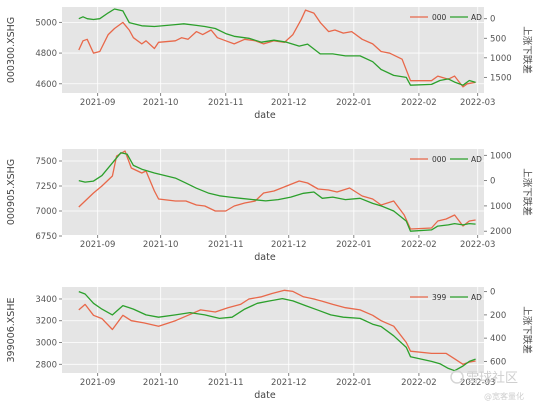 The height and width of the screenshot is (408, 534). I want to click on legend-label-price: 399, so click(439, 297).